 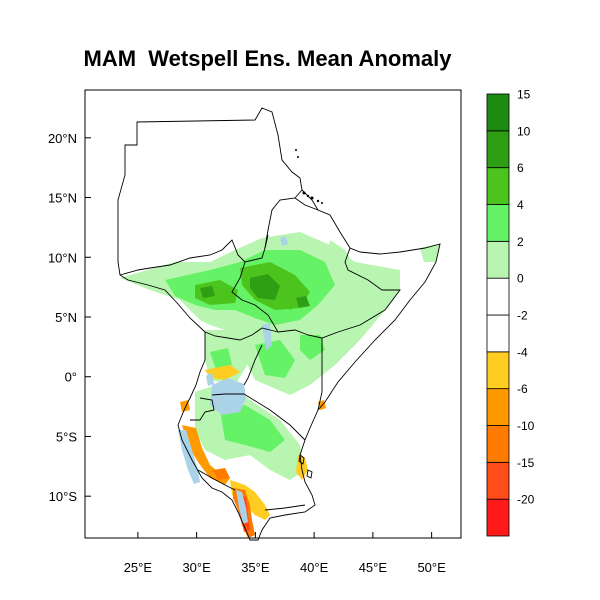 I want to click on lat-tick-label: 5°N, so click(x=66, y=317).